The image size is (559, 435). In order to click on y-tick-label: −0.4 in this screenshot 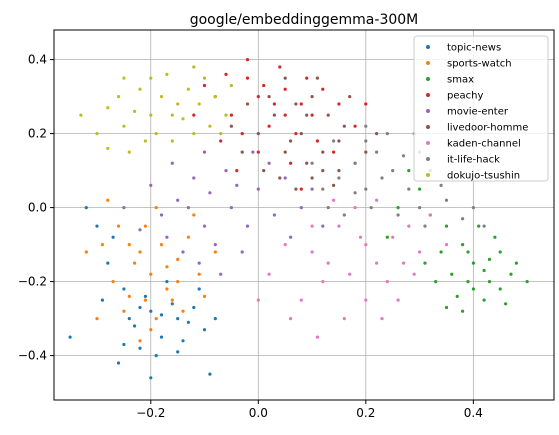, I will do `click(32, 356)`.